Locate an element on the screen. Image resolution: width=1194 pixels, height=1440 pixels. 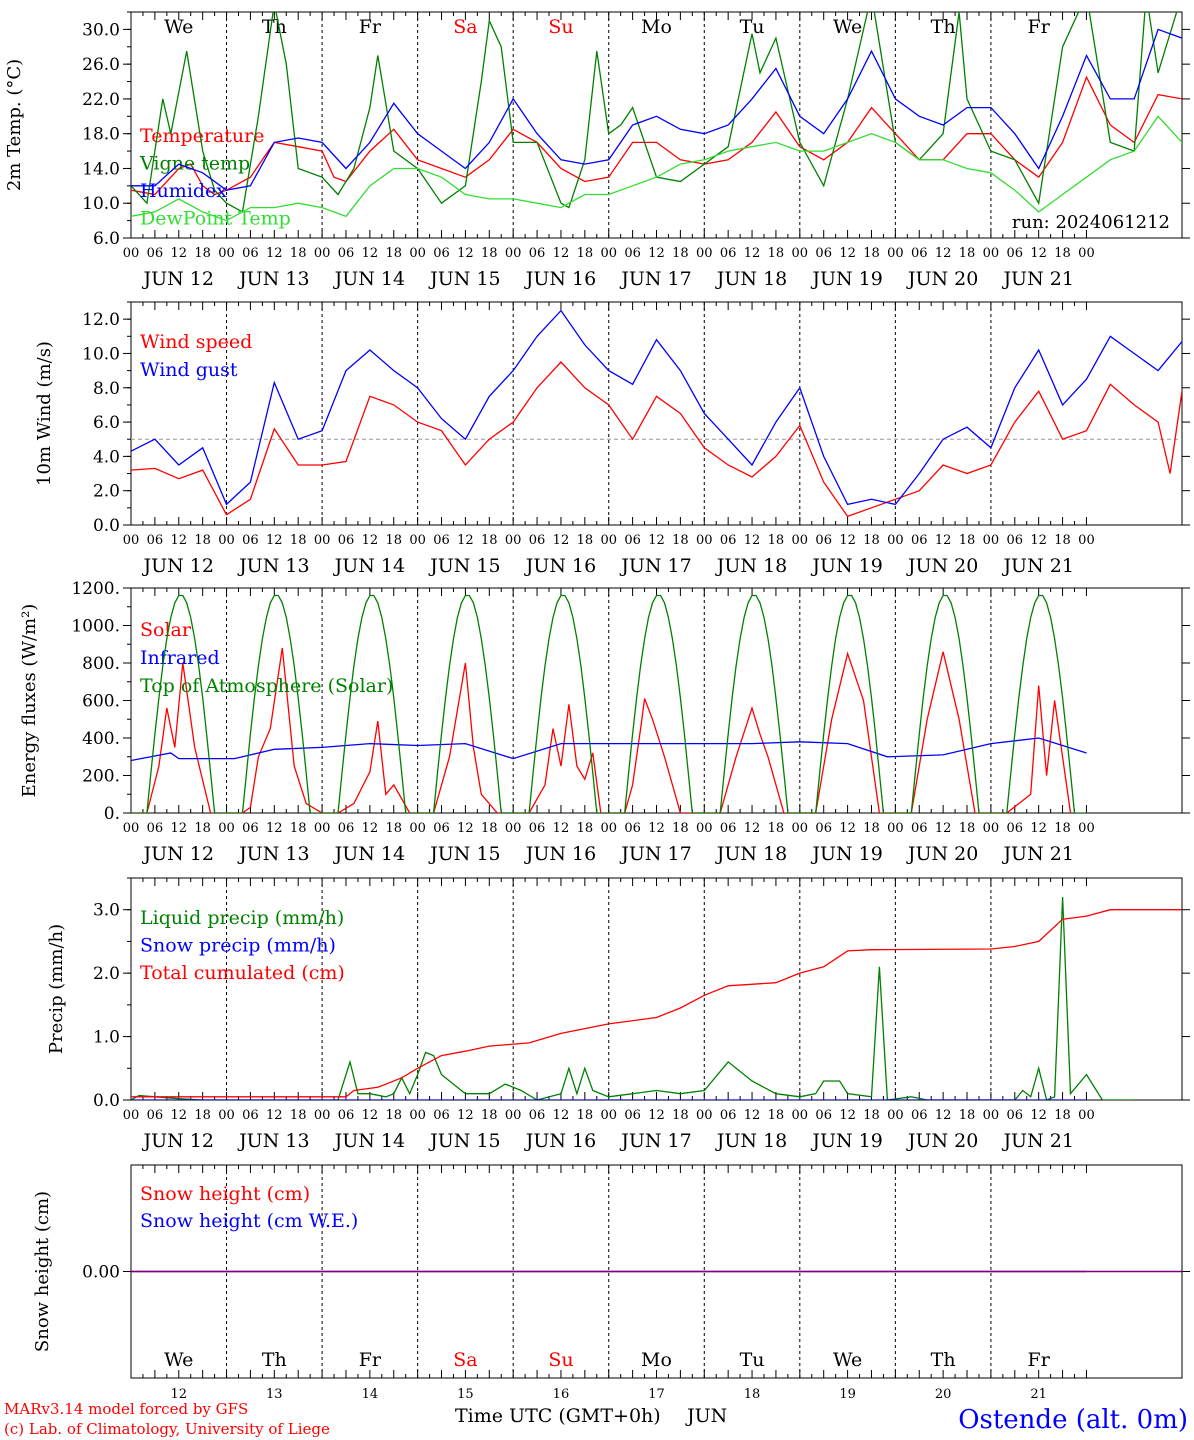
y-tick-label: 10.0 is located at coordinates (101, 204).